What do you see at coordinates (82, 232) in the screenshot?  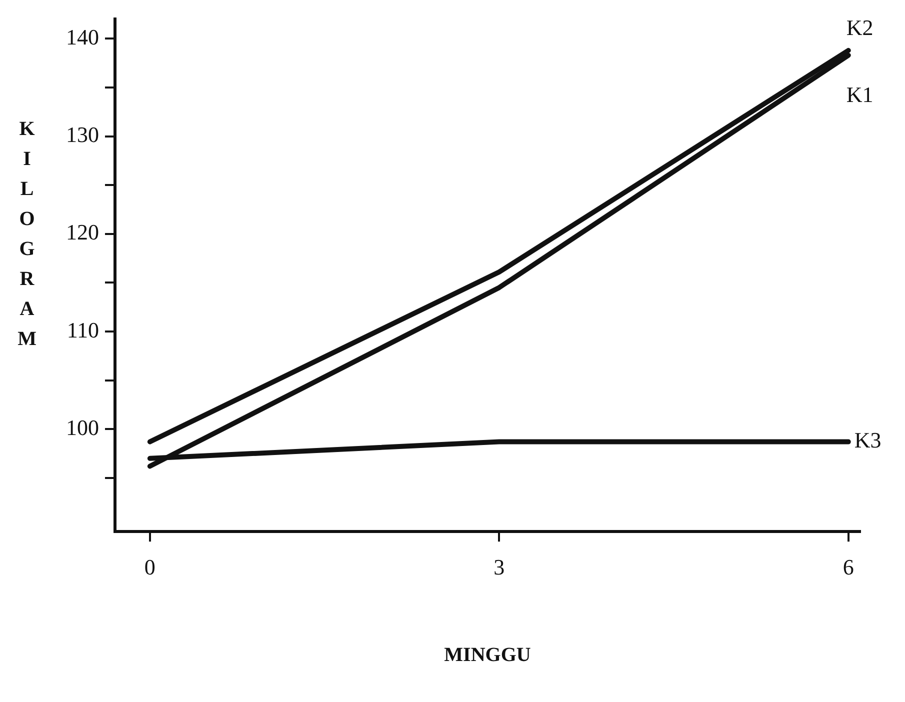 I see `y-tick-label: 120` at bounding box center [82, 232].